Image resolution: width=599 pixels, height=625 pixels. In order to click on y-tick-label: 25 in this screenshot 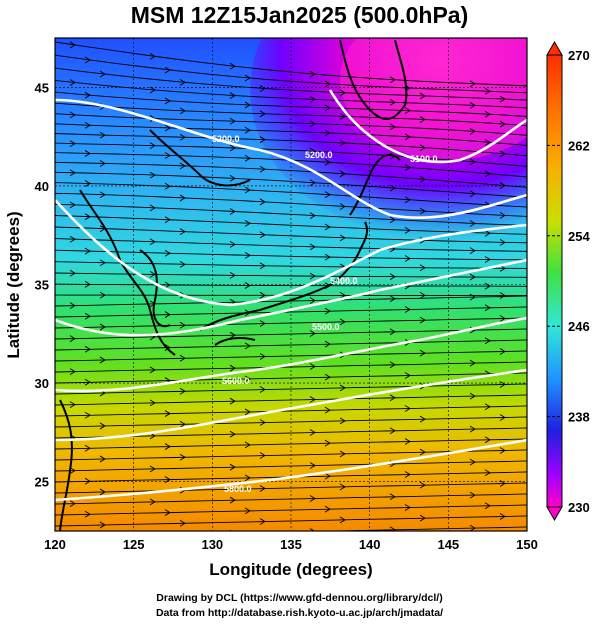, I will do `click(42, 482)`.